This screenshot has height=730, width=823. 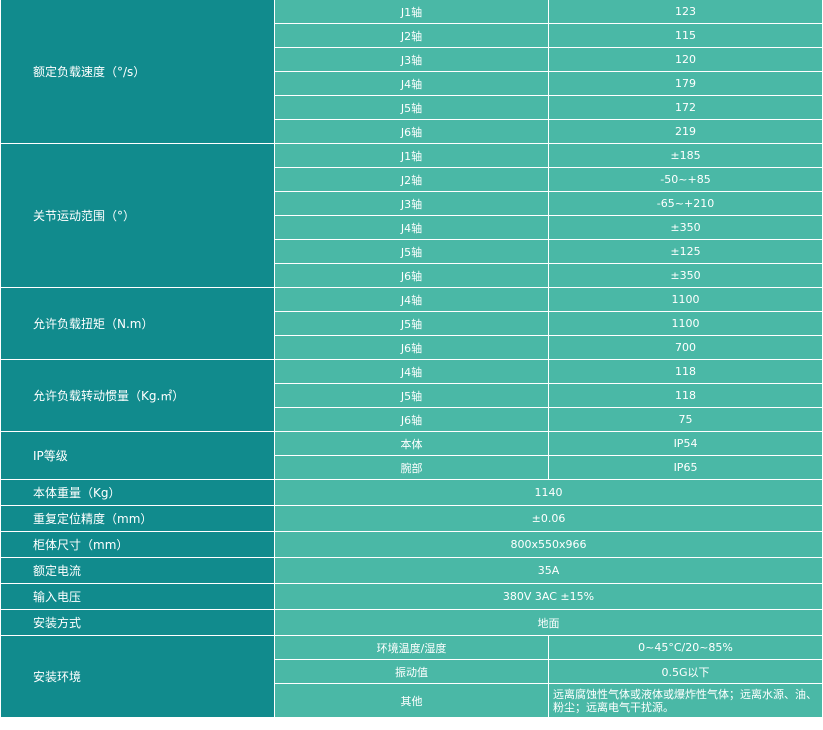 I want to click on value-cell: 123, so click(x=685, y=12).